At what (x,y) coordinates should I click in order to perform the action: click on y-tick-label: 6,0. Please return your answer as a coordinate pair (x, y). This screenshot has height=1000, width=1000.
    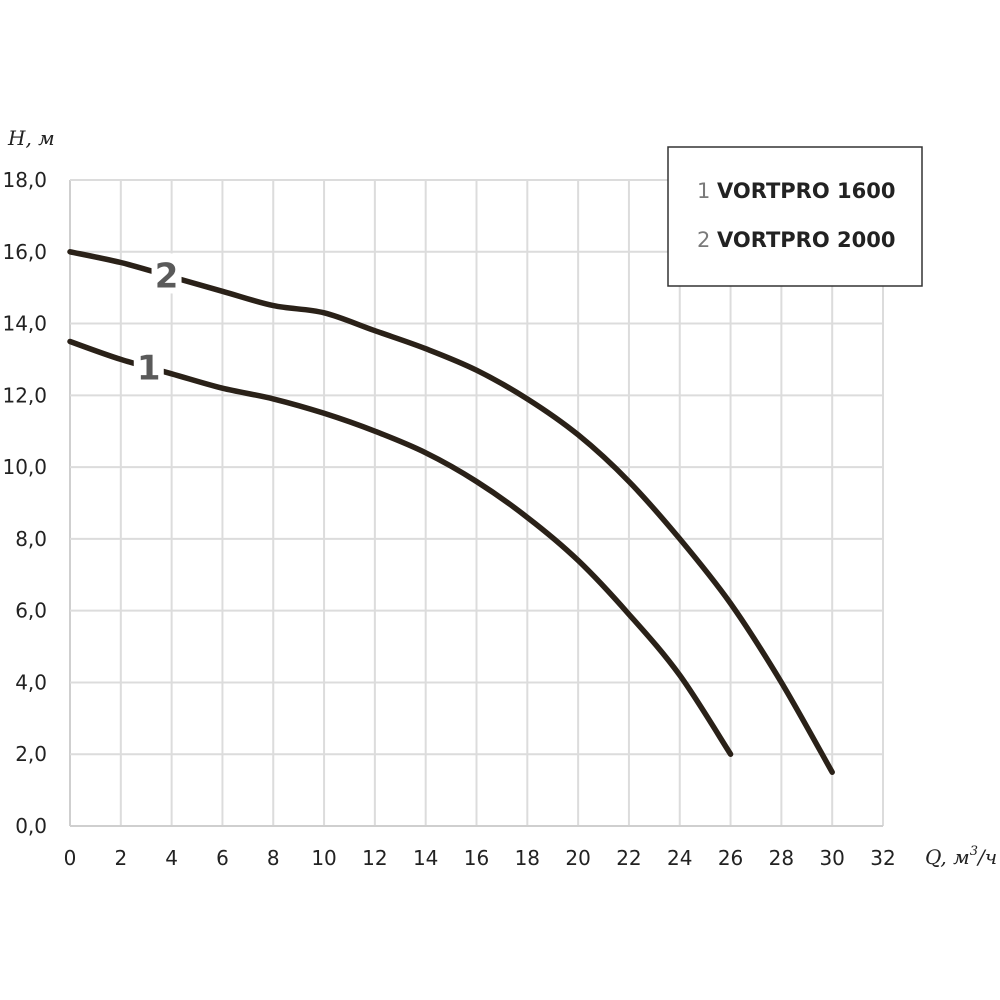
    Looking at the image, I should click on (31, 611).